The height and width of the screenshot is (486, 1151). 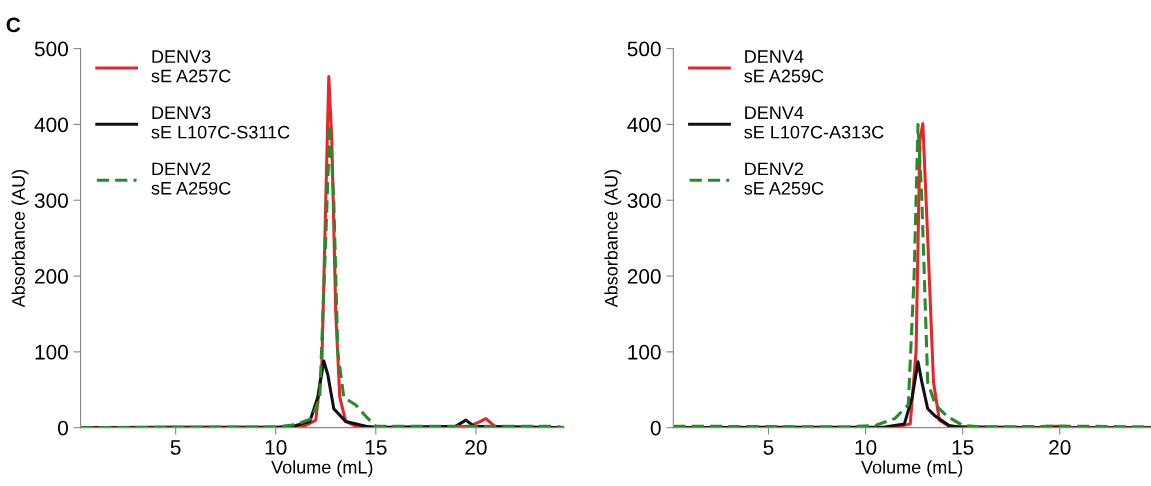 I want to click on legend-label: DENV4 sE L107C-A313C, so click(x=814, y=122).